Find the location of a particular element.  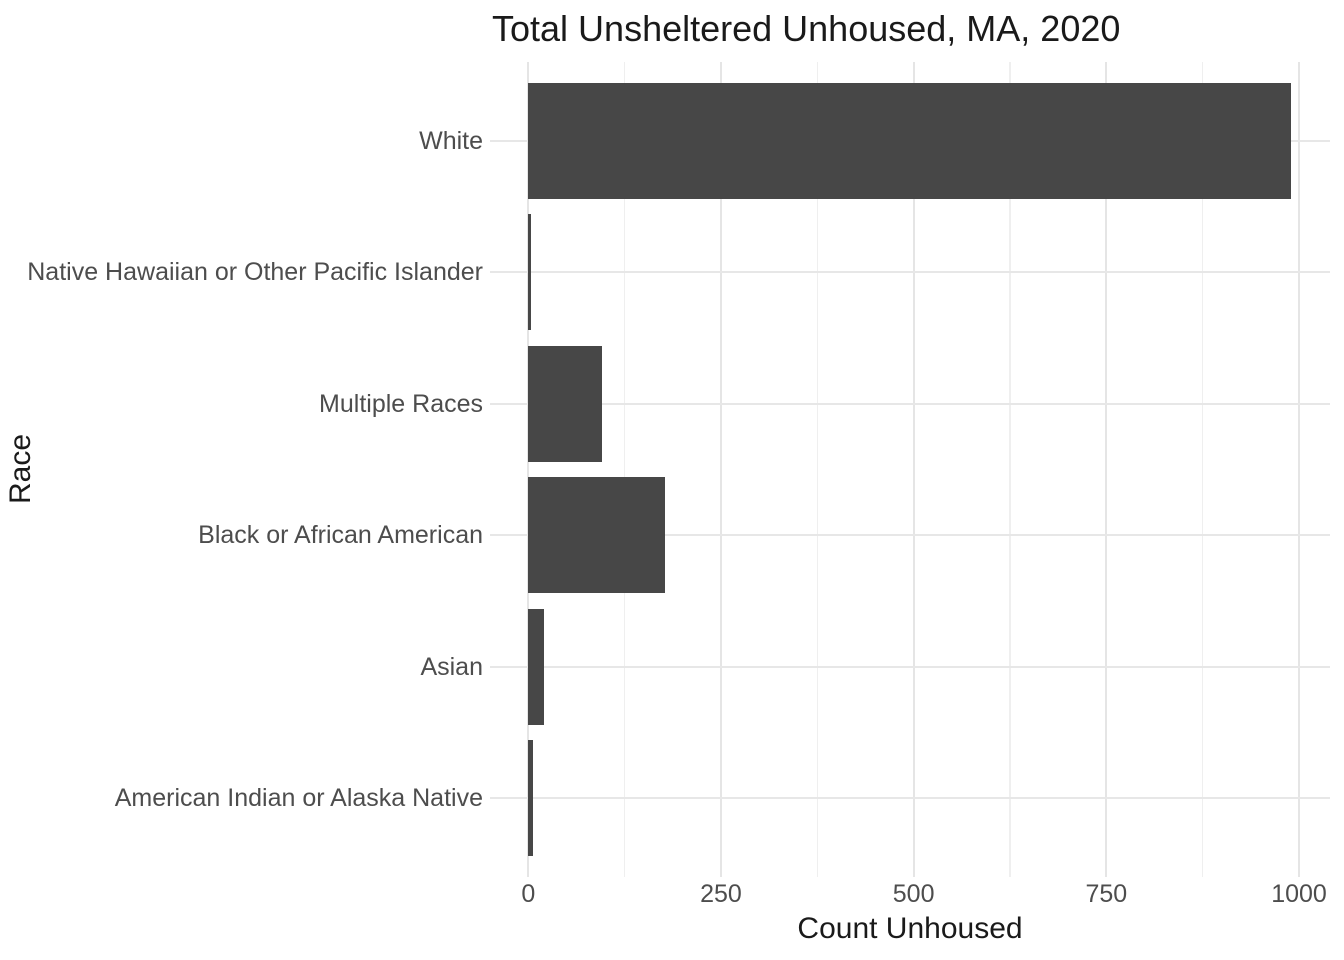

bar-multiple-races is located at coordinates (565, 403).